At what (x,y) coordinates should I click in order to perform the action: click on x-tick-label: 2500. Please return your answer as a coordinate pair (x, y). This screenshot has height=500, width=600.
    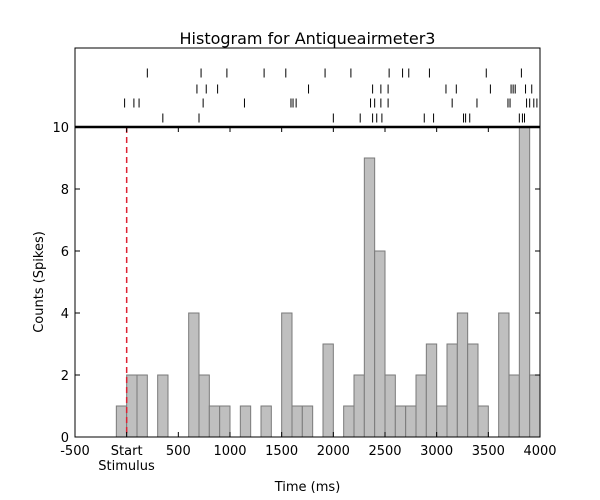
    Looking at the image, I should click on (384, 451).